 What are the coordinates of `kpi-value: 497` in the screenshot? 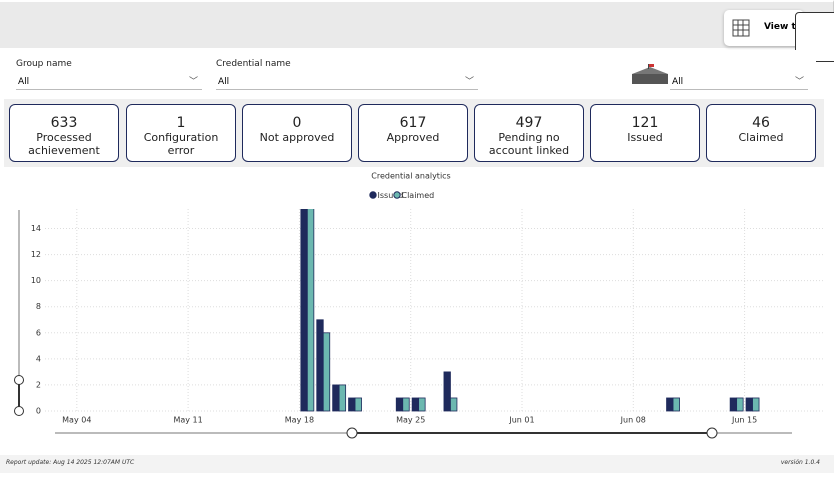 It's located at (529, 123).